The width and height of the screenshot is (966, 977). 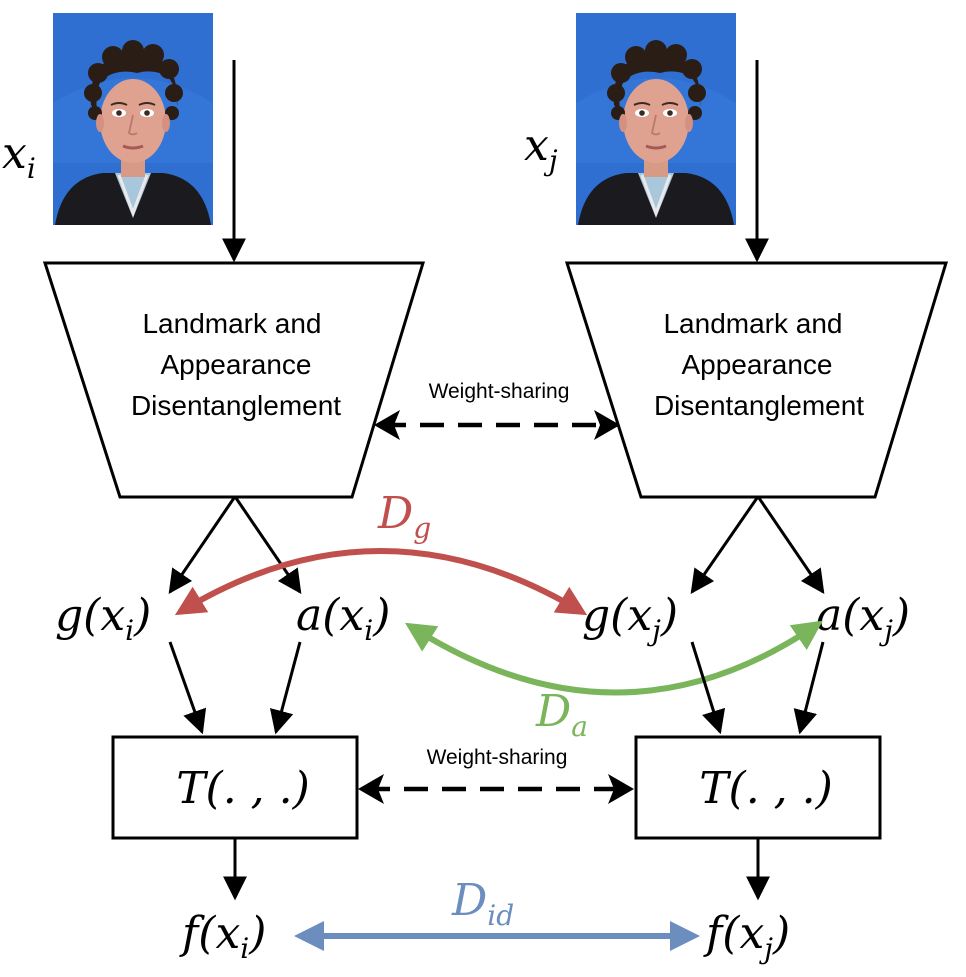 I want to click on weight-sharing-arrowhead-left-top, so click(x=387, y=425).